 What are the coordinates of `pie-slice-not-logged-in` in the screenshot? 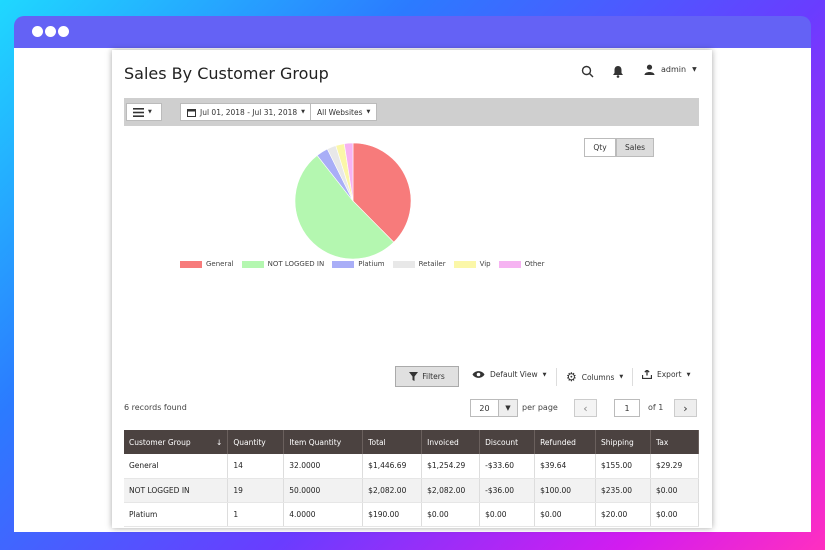 It's located at (344, 207).